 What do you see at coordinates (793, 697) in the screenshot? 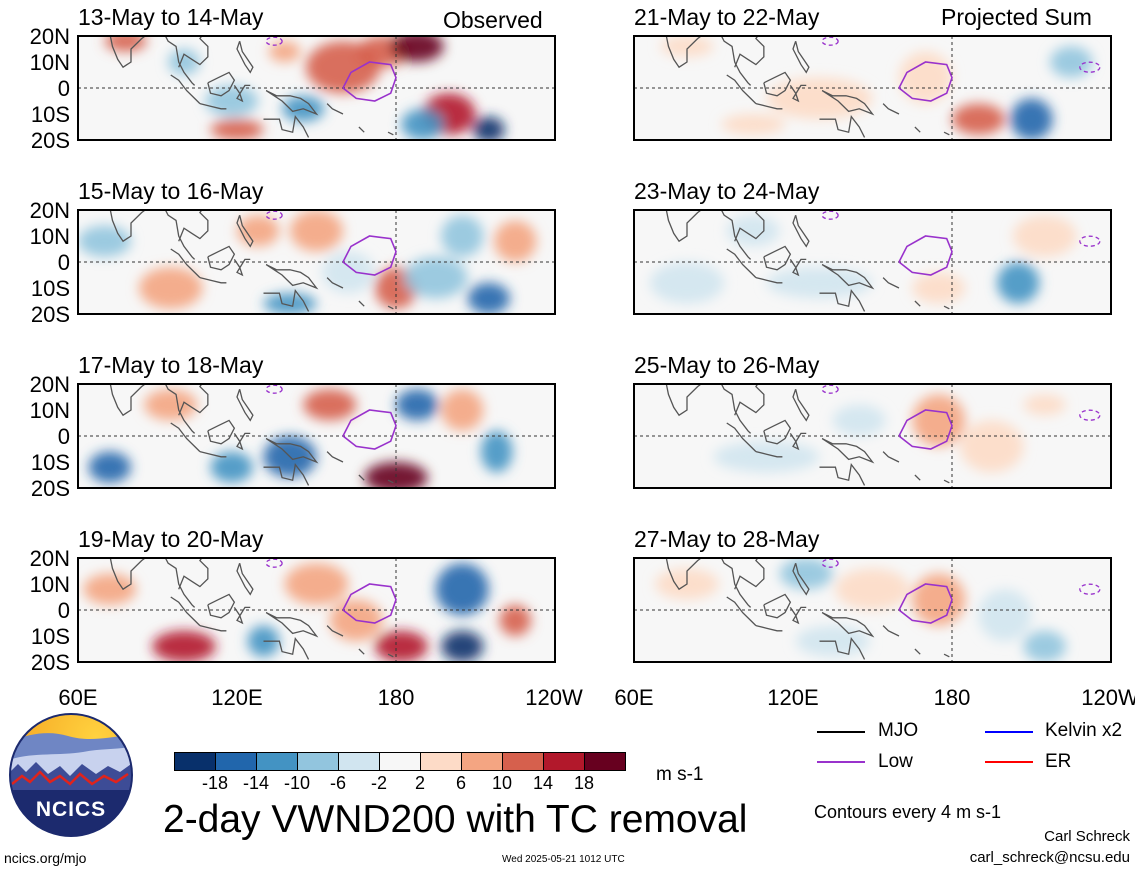
I see `lon-label-120e-right: 120E` at bounding box center [793, 697].